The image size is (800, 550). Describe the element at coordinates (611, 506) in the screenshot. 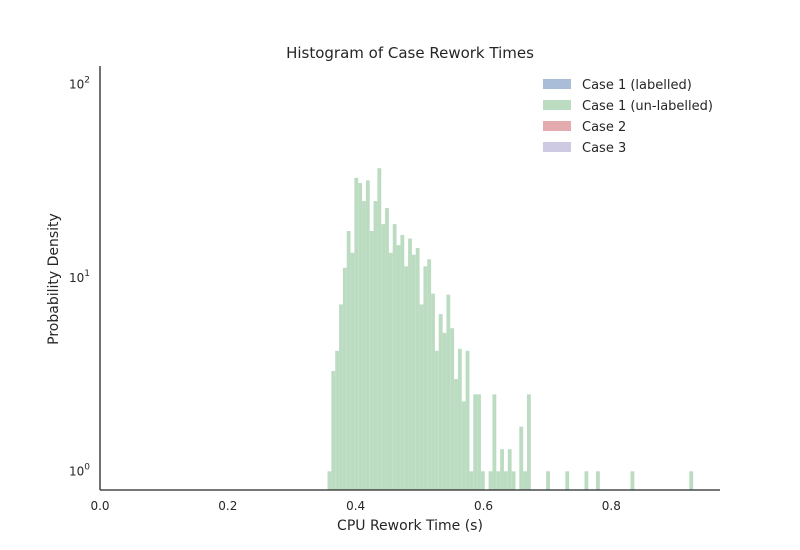

I see `x-tick-label: 0.8` at that location.